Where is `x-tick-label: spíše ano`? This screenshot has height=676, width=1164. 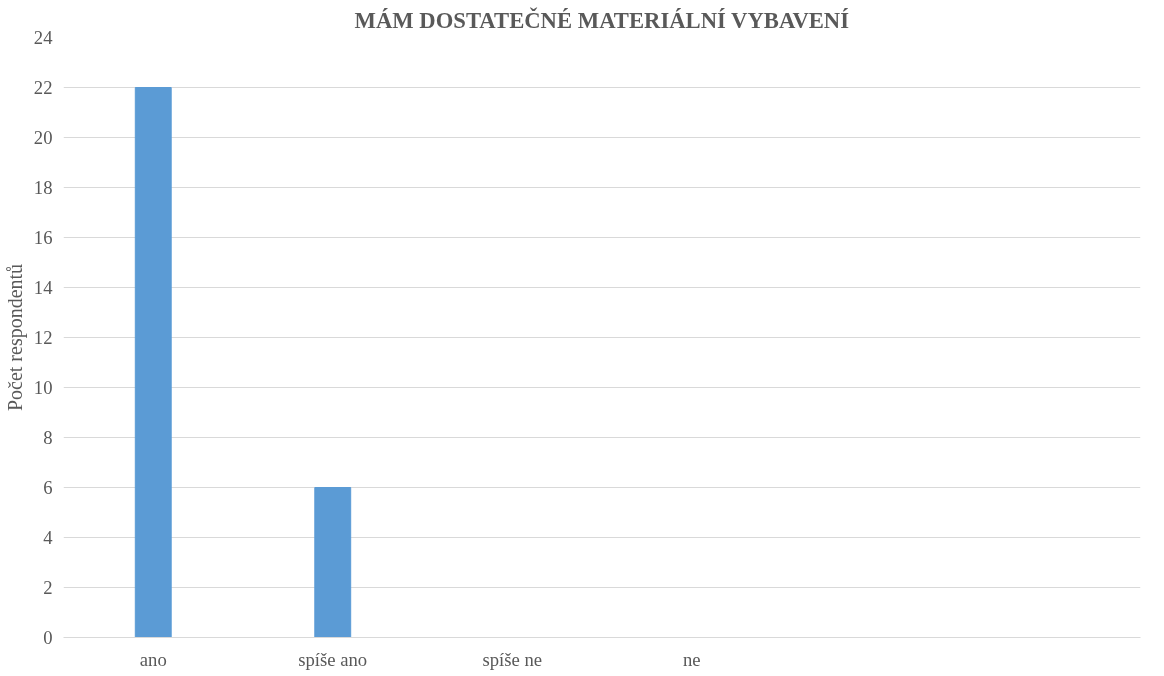
x-tick-label: spíše ano is located at coordinates (333, 659).